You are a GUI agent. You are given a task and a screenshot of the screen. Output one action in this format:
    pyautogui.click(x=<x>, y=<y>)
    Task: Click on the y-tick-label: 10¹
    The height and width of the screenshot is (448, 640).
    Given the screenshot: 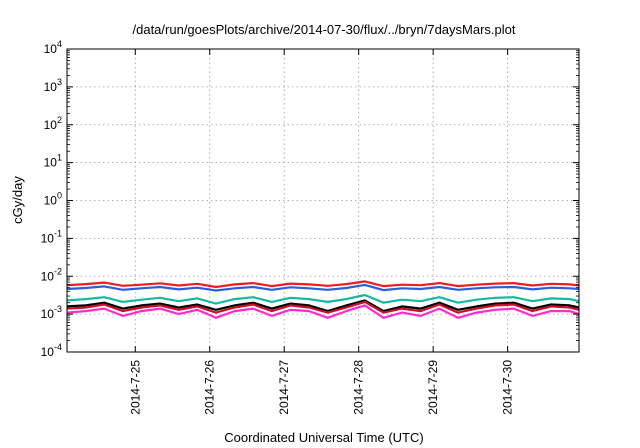 What is the action you would take?
    pyautogui.click(x=53, y=161)
    